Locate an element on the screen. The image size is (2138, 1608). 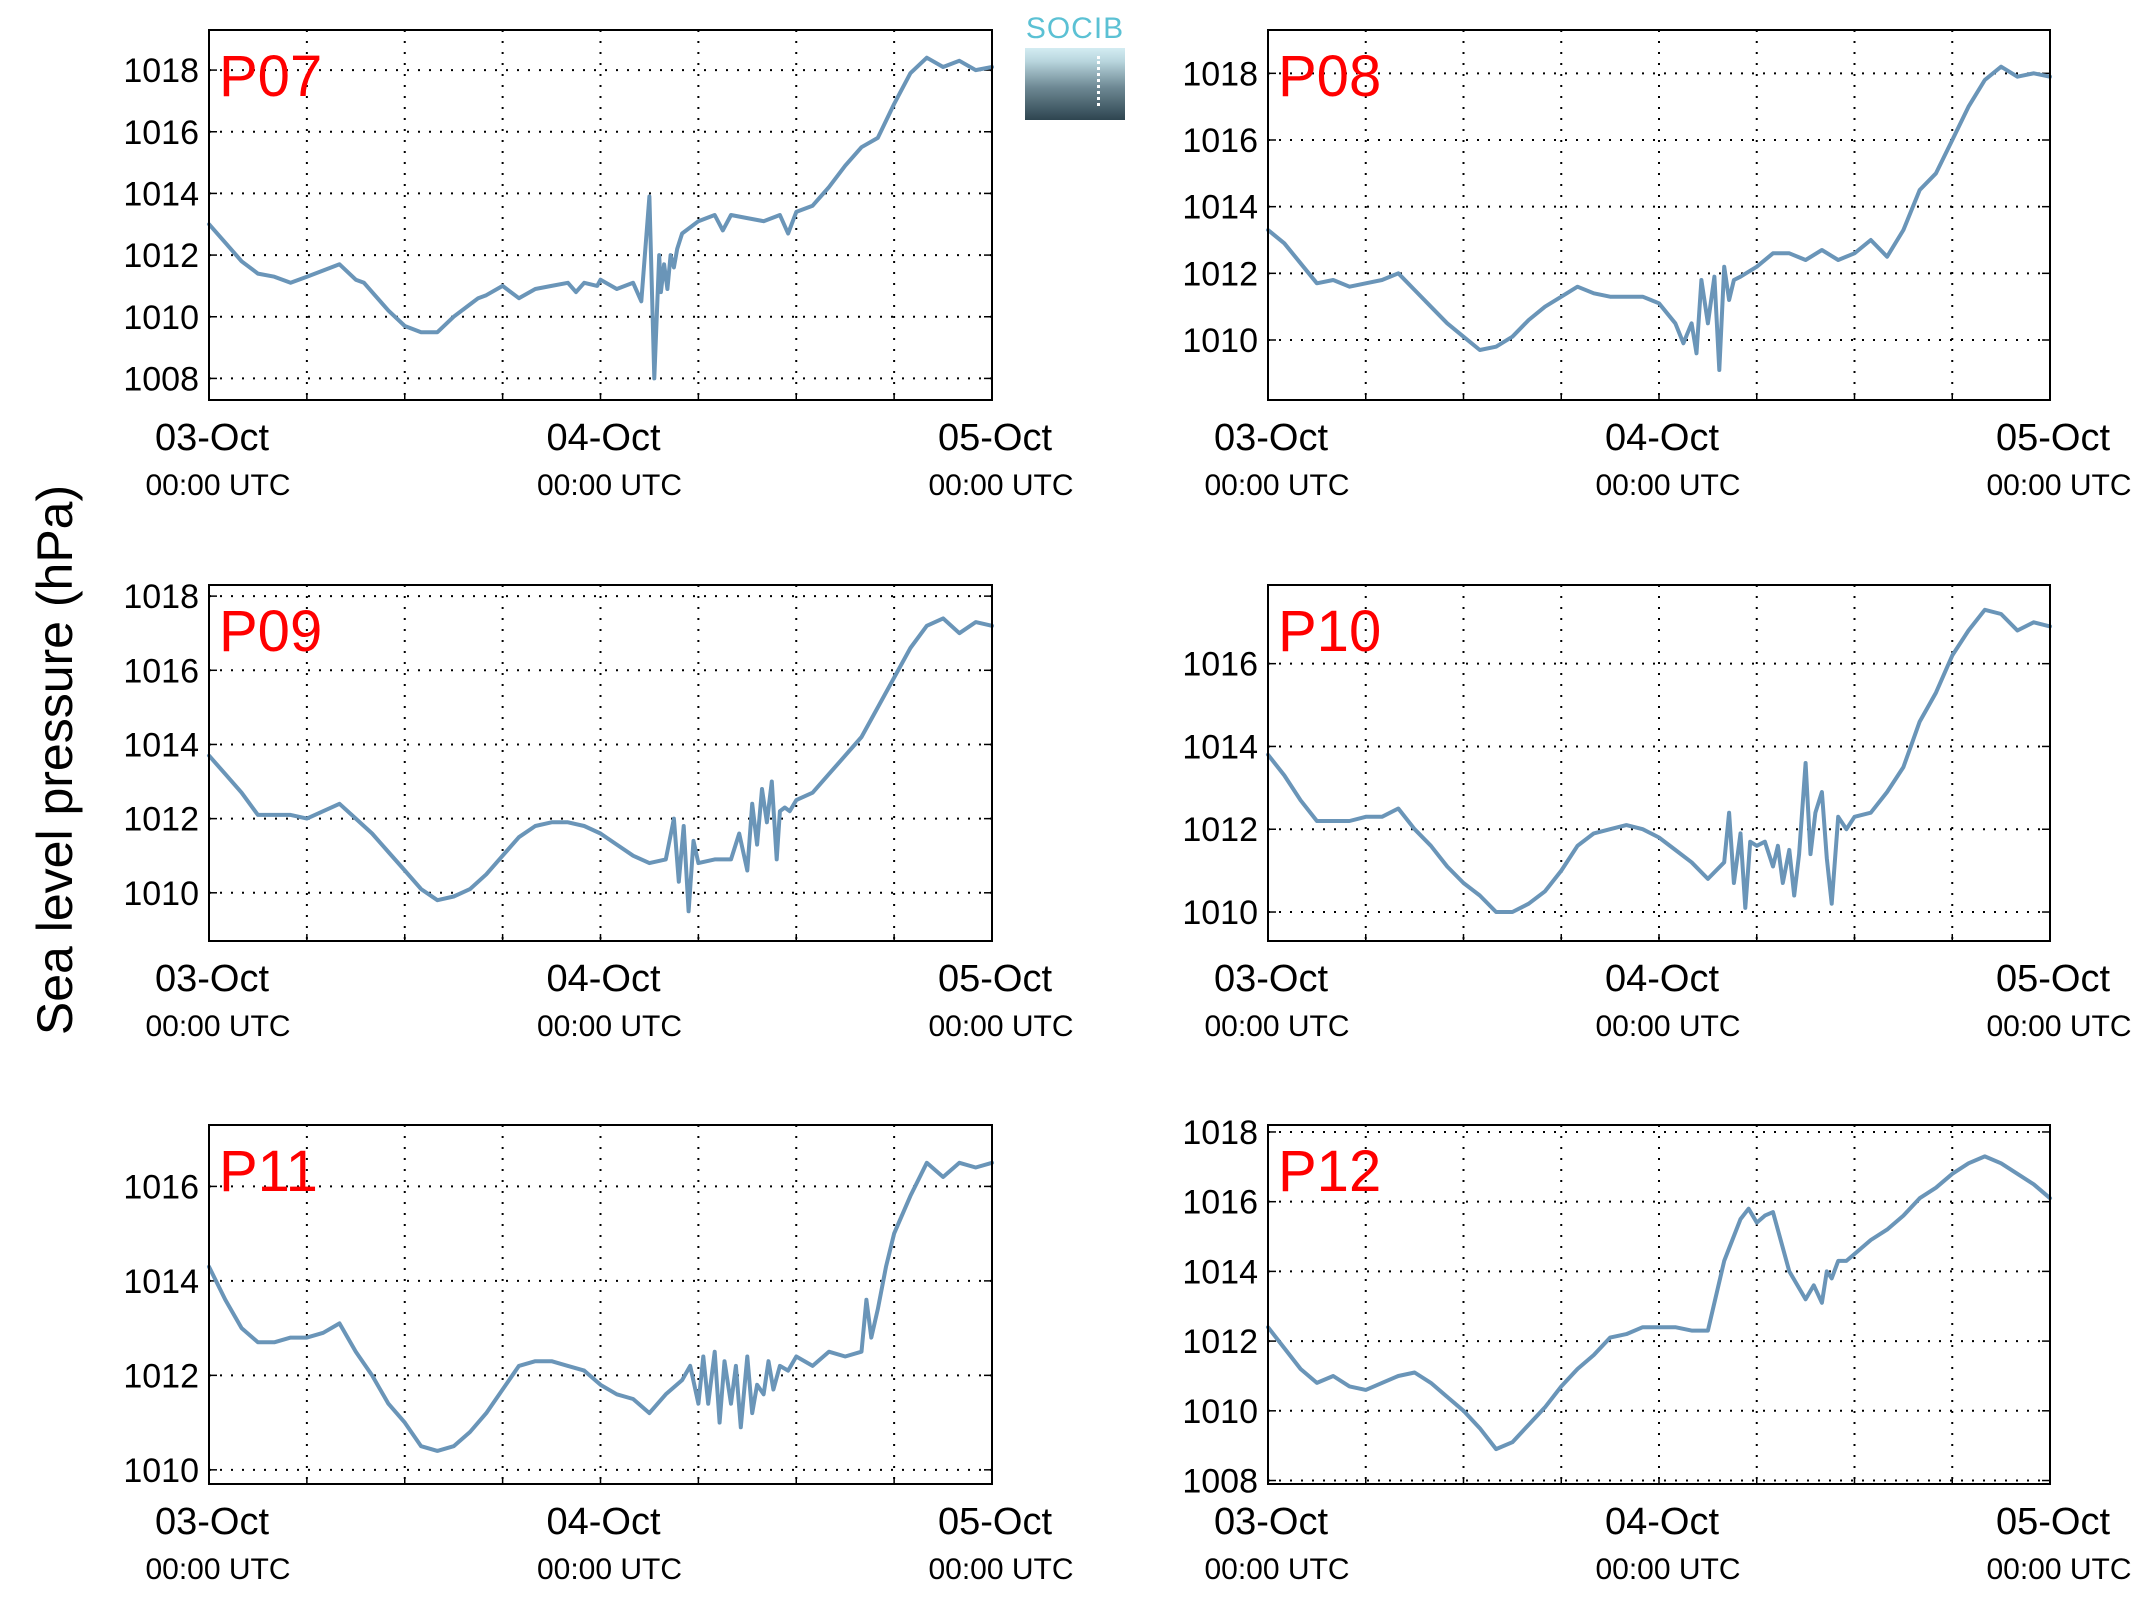
panel-label: P10 is located at coordinates (1329, 631).